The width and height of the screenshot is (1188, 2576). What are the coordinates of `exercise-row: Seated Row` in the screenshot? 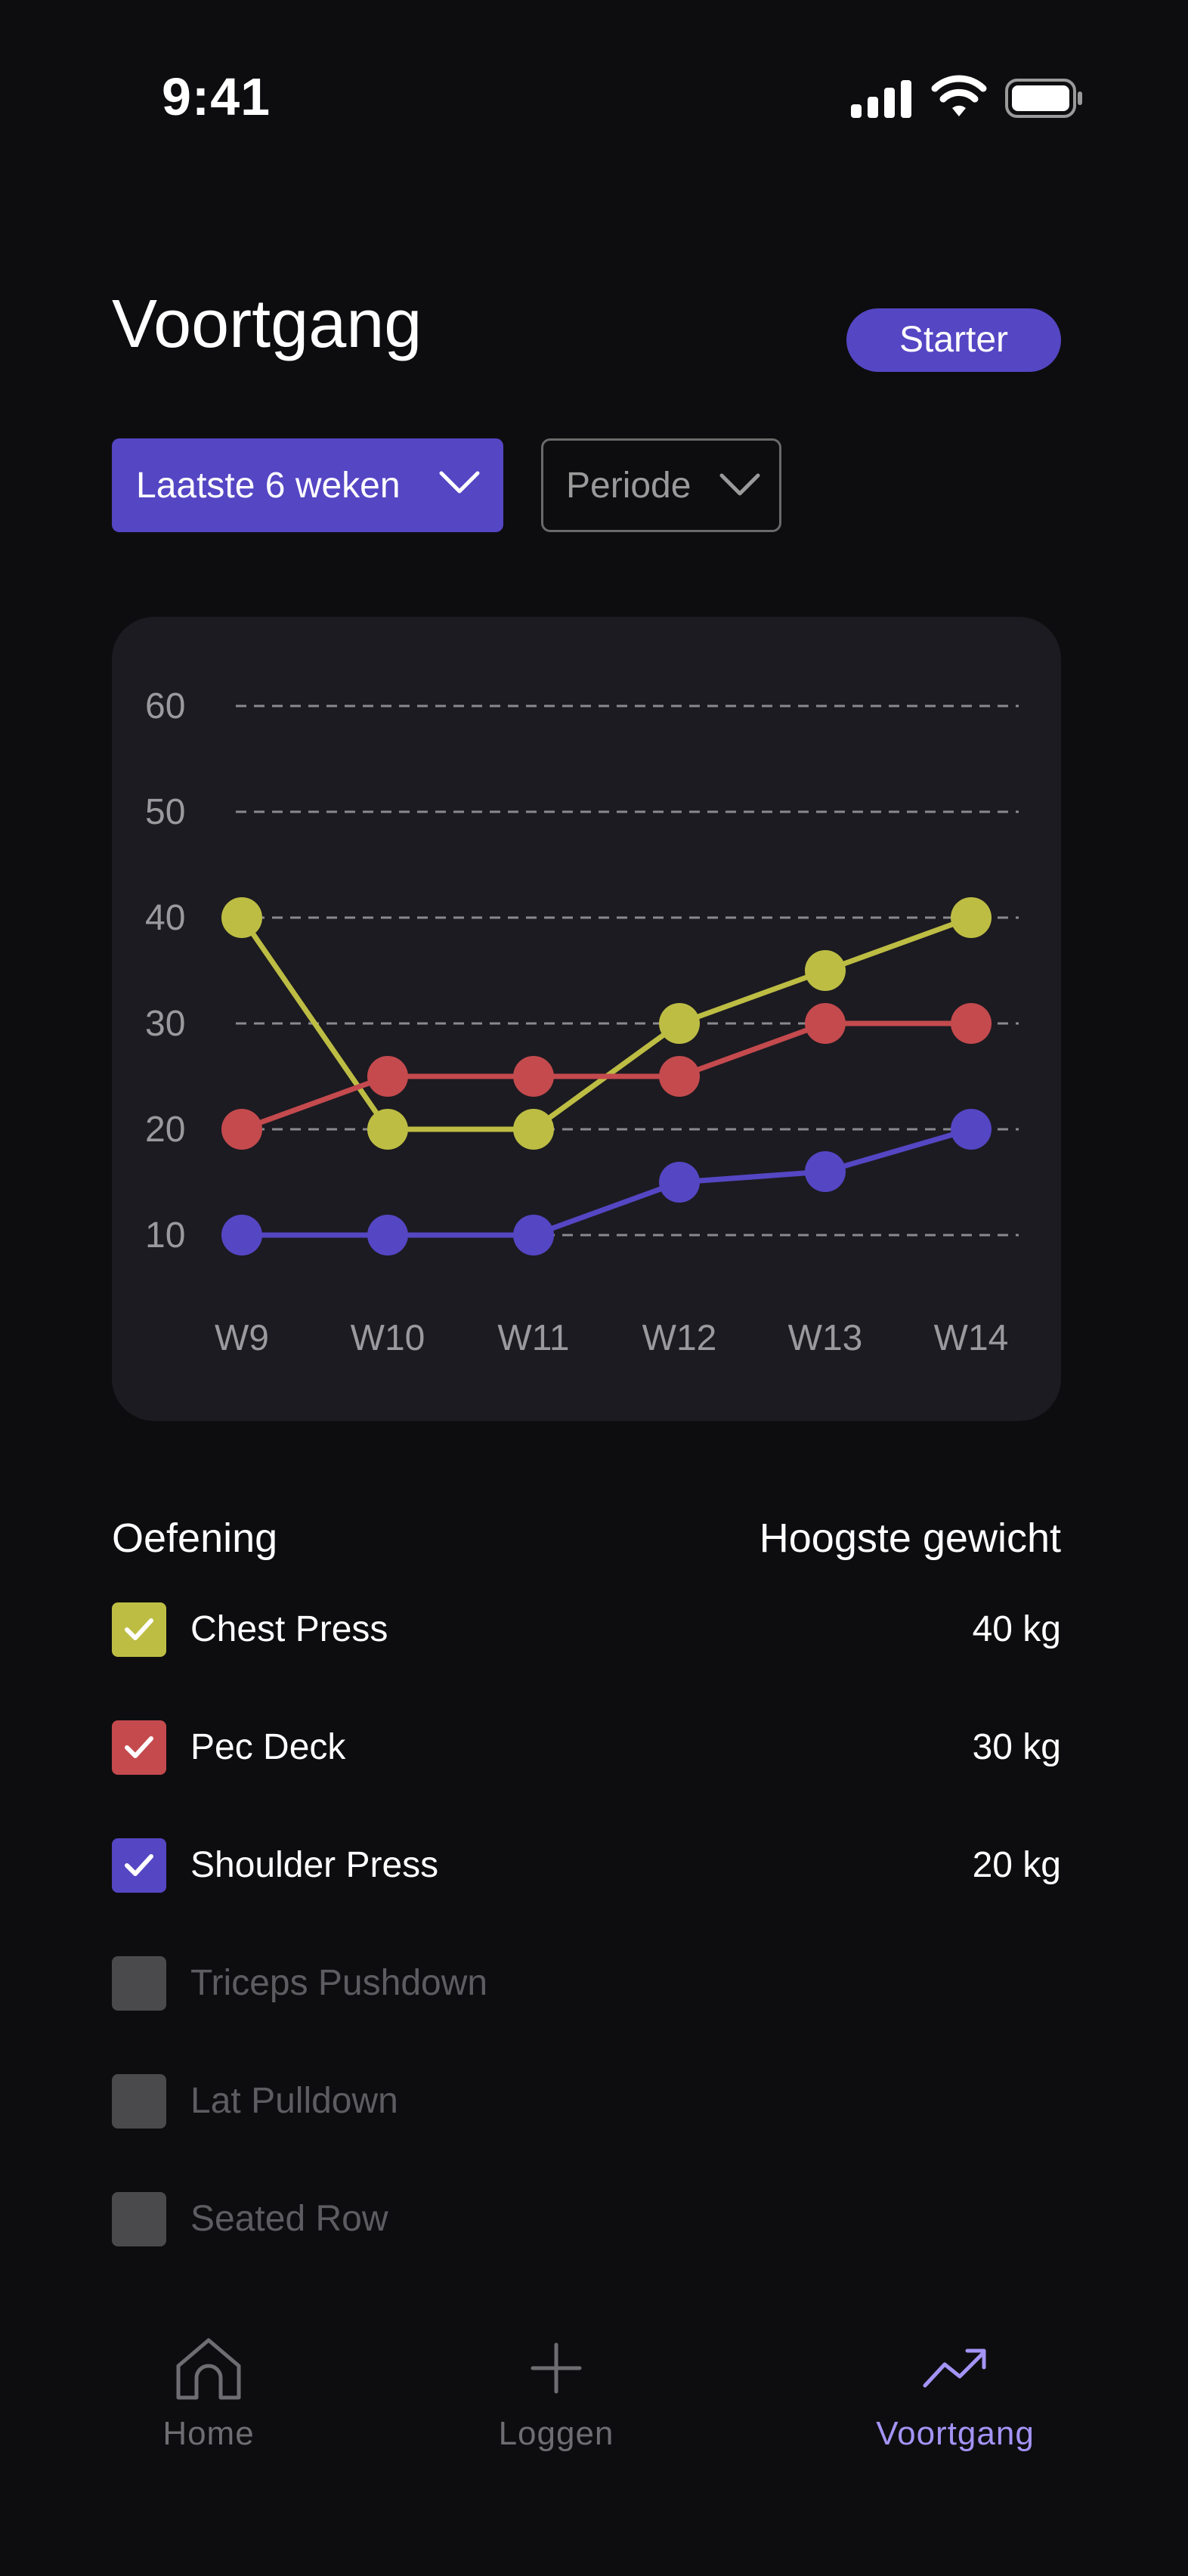 It's located at (587, 2219).